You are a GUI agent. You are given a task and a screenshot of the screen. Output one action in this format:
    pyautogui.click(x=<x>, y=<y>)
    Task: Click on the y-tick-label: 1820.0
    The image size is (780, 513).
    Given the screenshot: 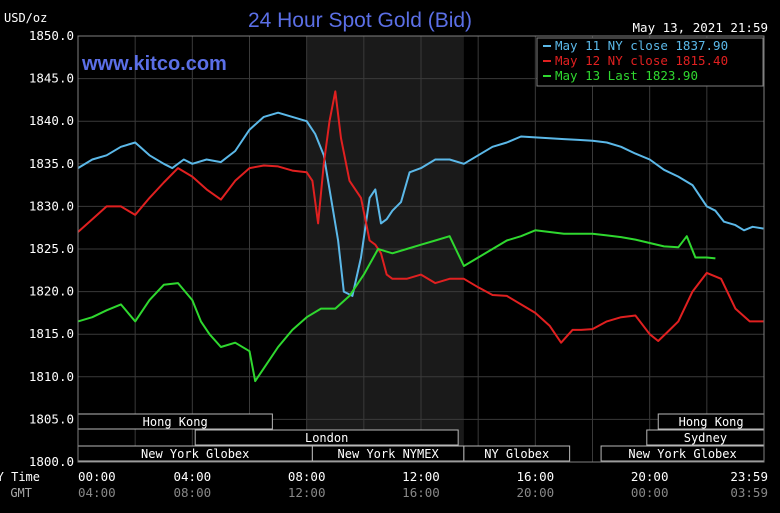 What is the action you would take?
    pyautogui.click(x=51, y=291)
    